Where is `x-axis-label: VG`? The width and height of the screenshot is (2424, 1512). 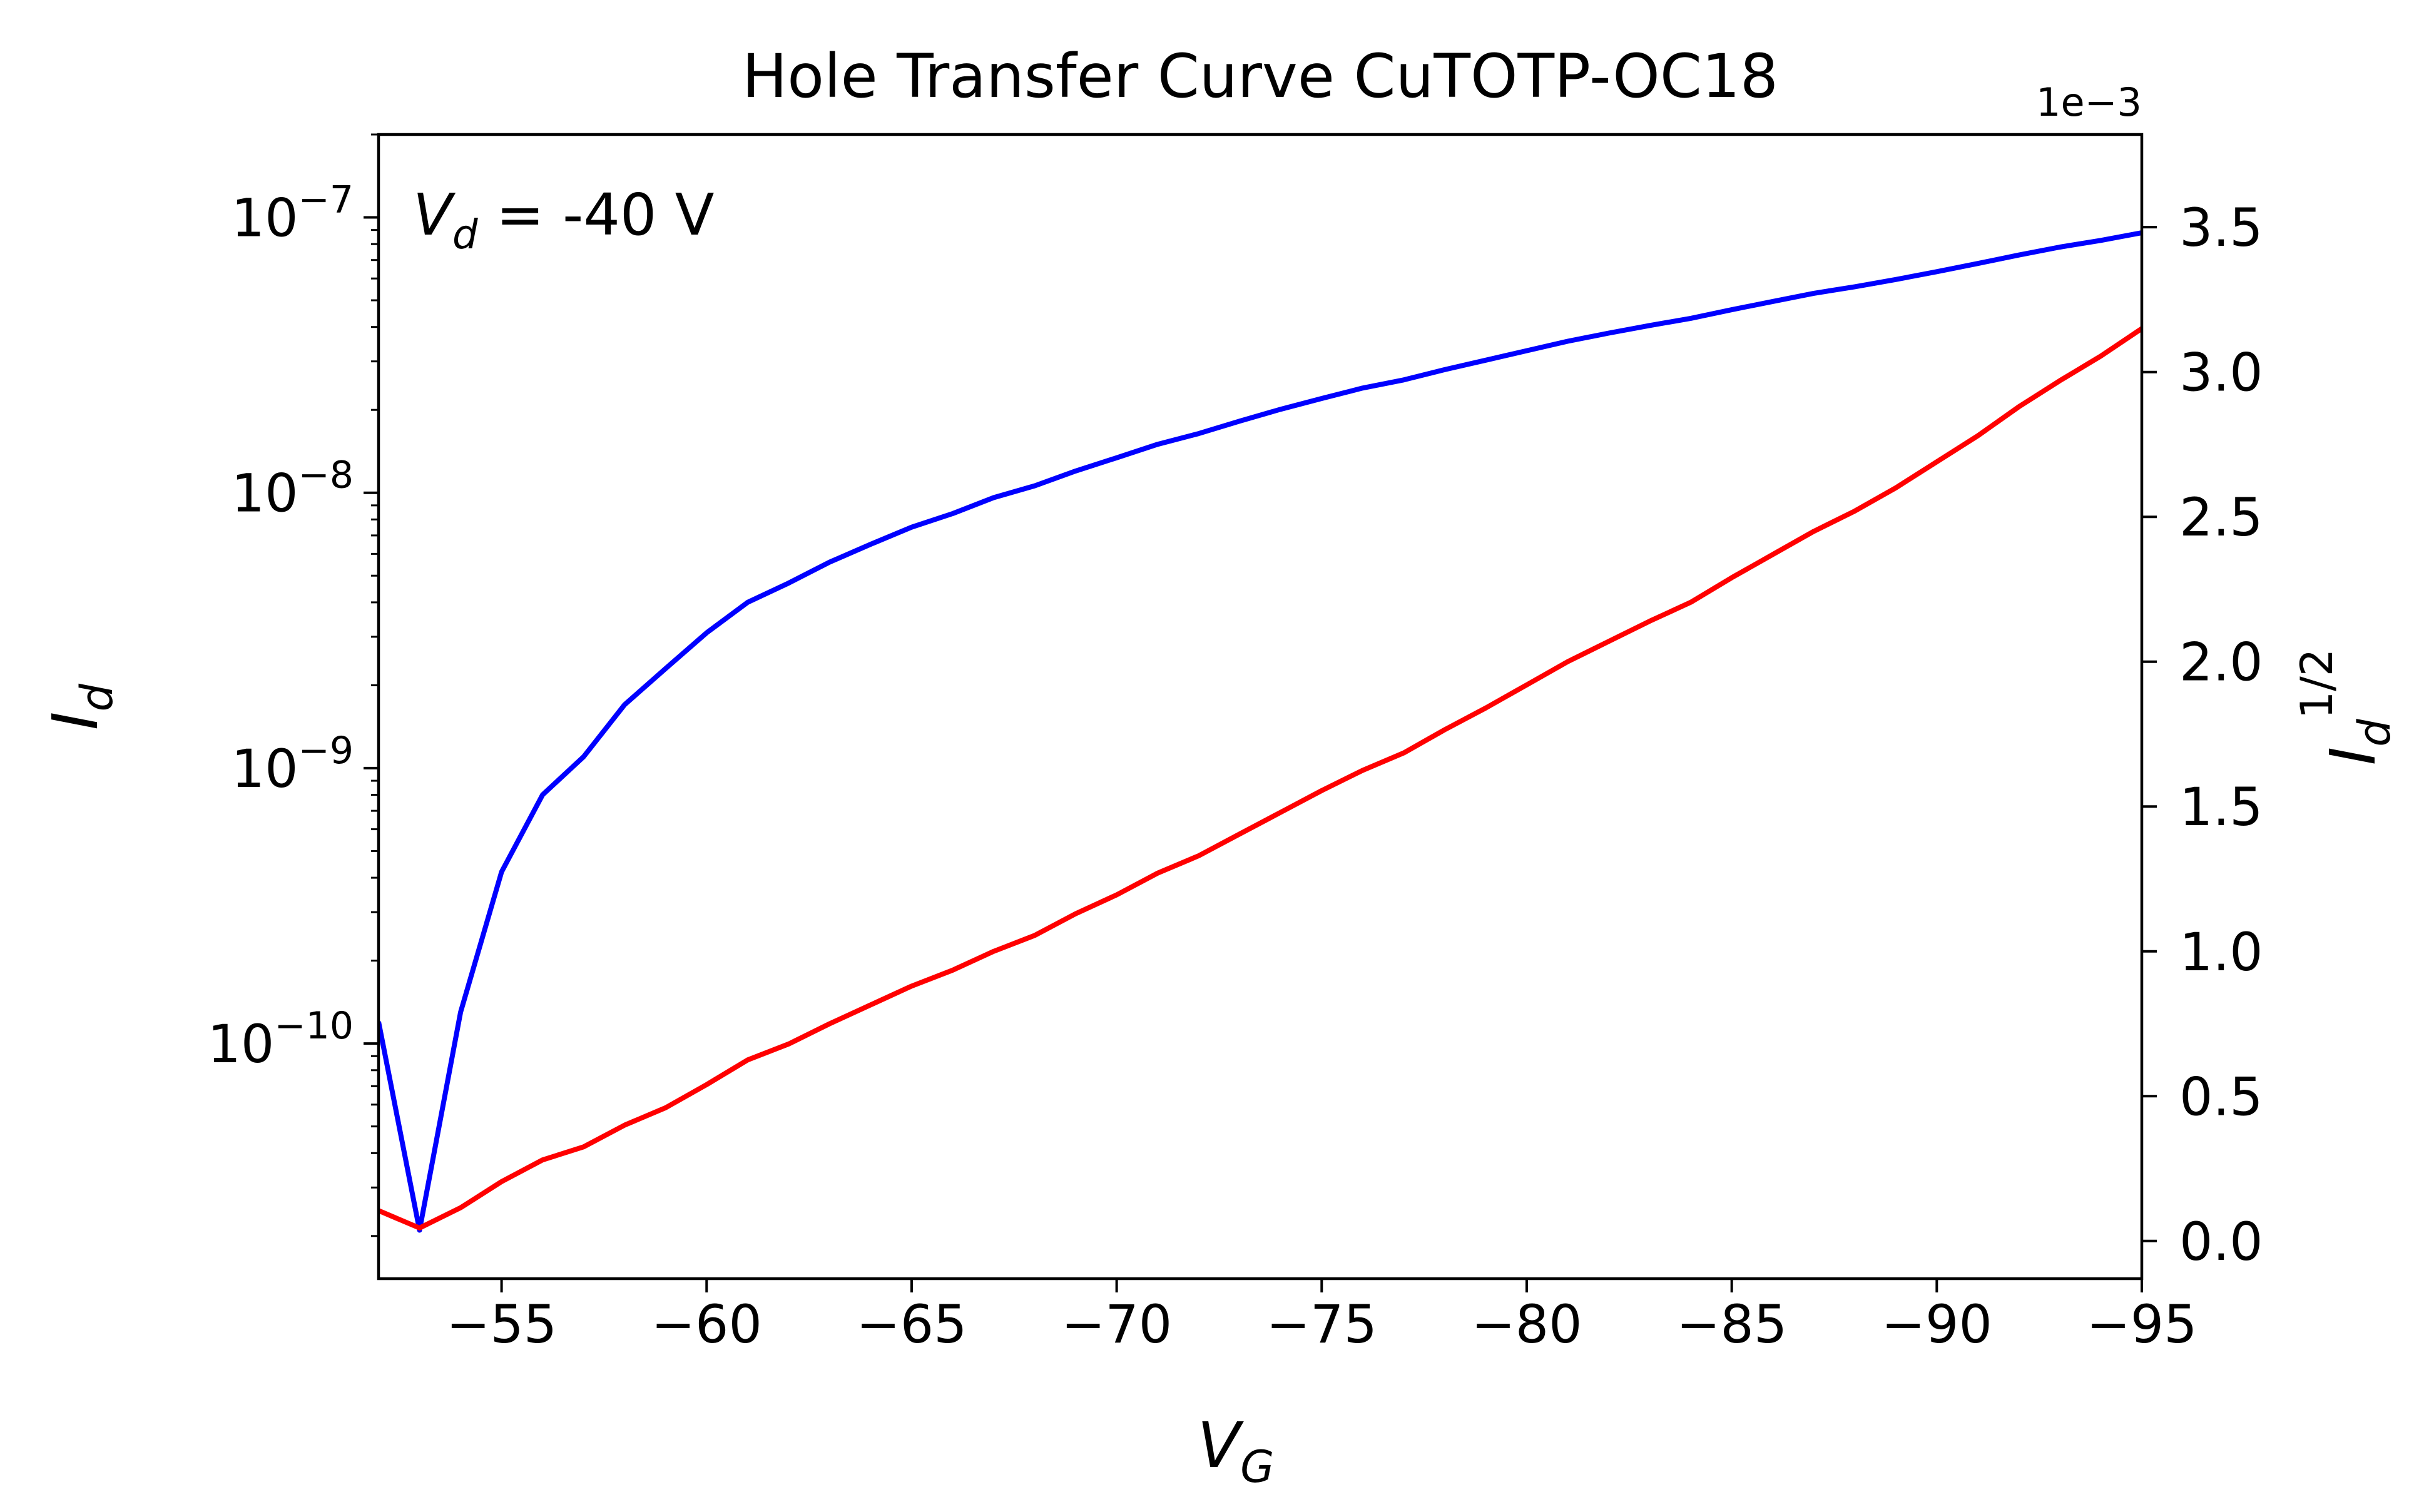 x-axis-label: VG is located at coordinates (1236, 1451).